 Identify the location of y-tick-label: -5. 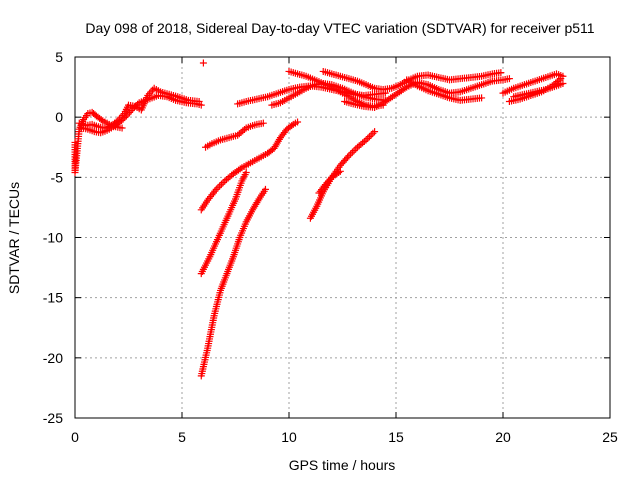
(57, 177).